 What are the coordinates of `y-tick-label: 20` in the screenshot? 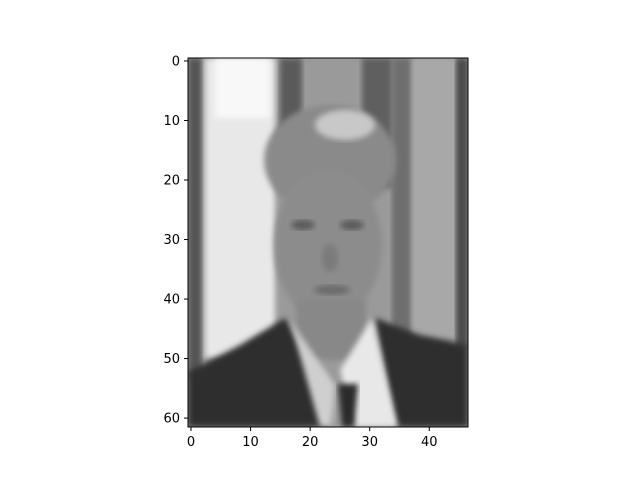 It's located at (171, 181).